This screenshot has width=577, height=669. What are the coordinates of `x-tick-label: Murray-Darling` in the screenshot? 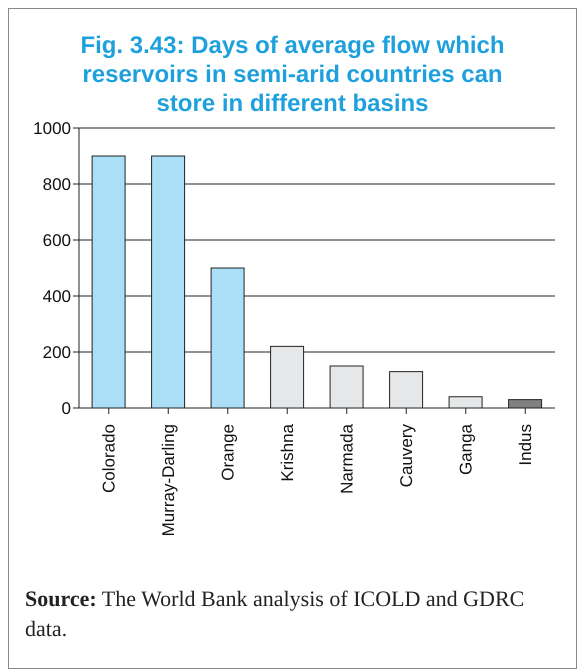 It's located at (168, 480).